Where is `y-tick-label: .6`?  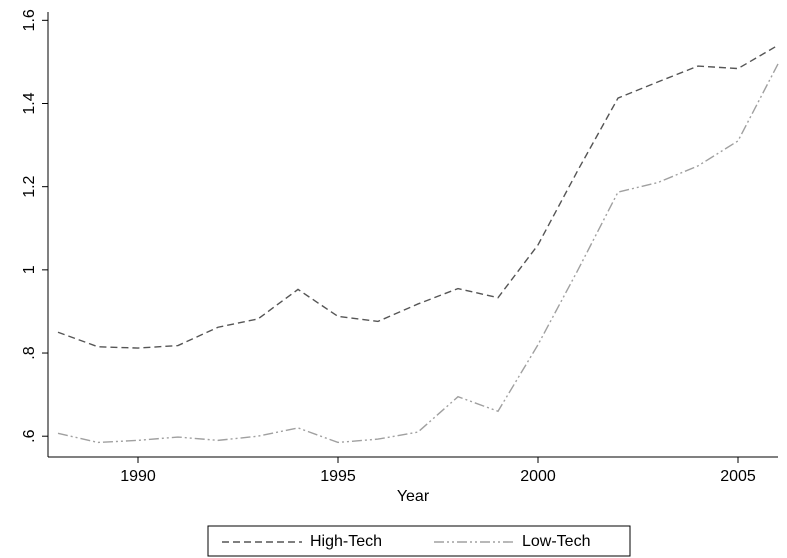
y-tick-label: .6 is located at coordinates (29, 435).